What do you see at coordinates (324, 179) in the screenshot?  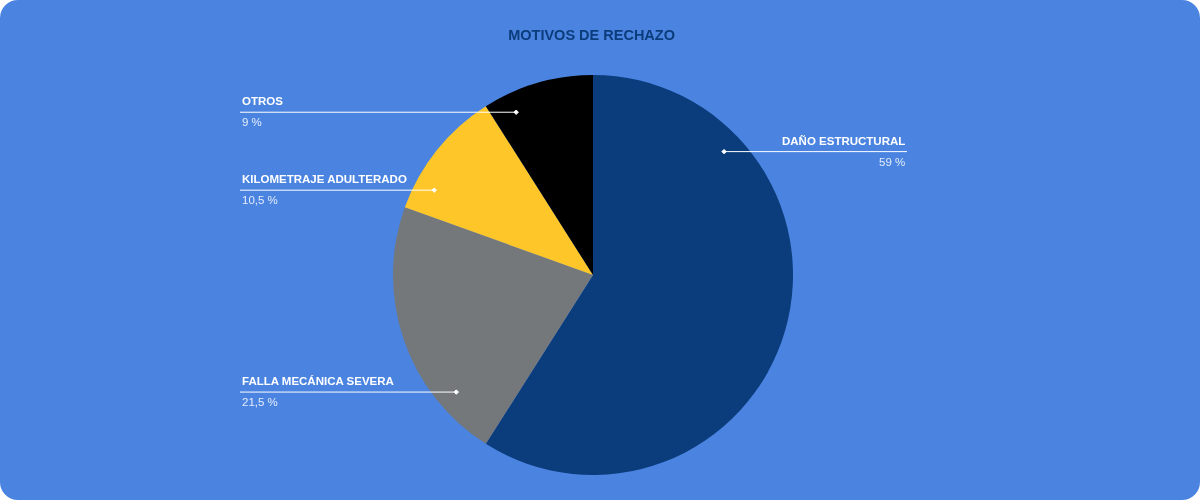 I see `slice-label: KILOMETRAJE ADULTERADO` at bounding box center [324, 179].